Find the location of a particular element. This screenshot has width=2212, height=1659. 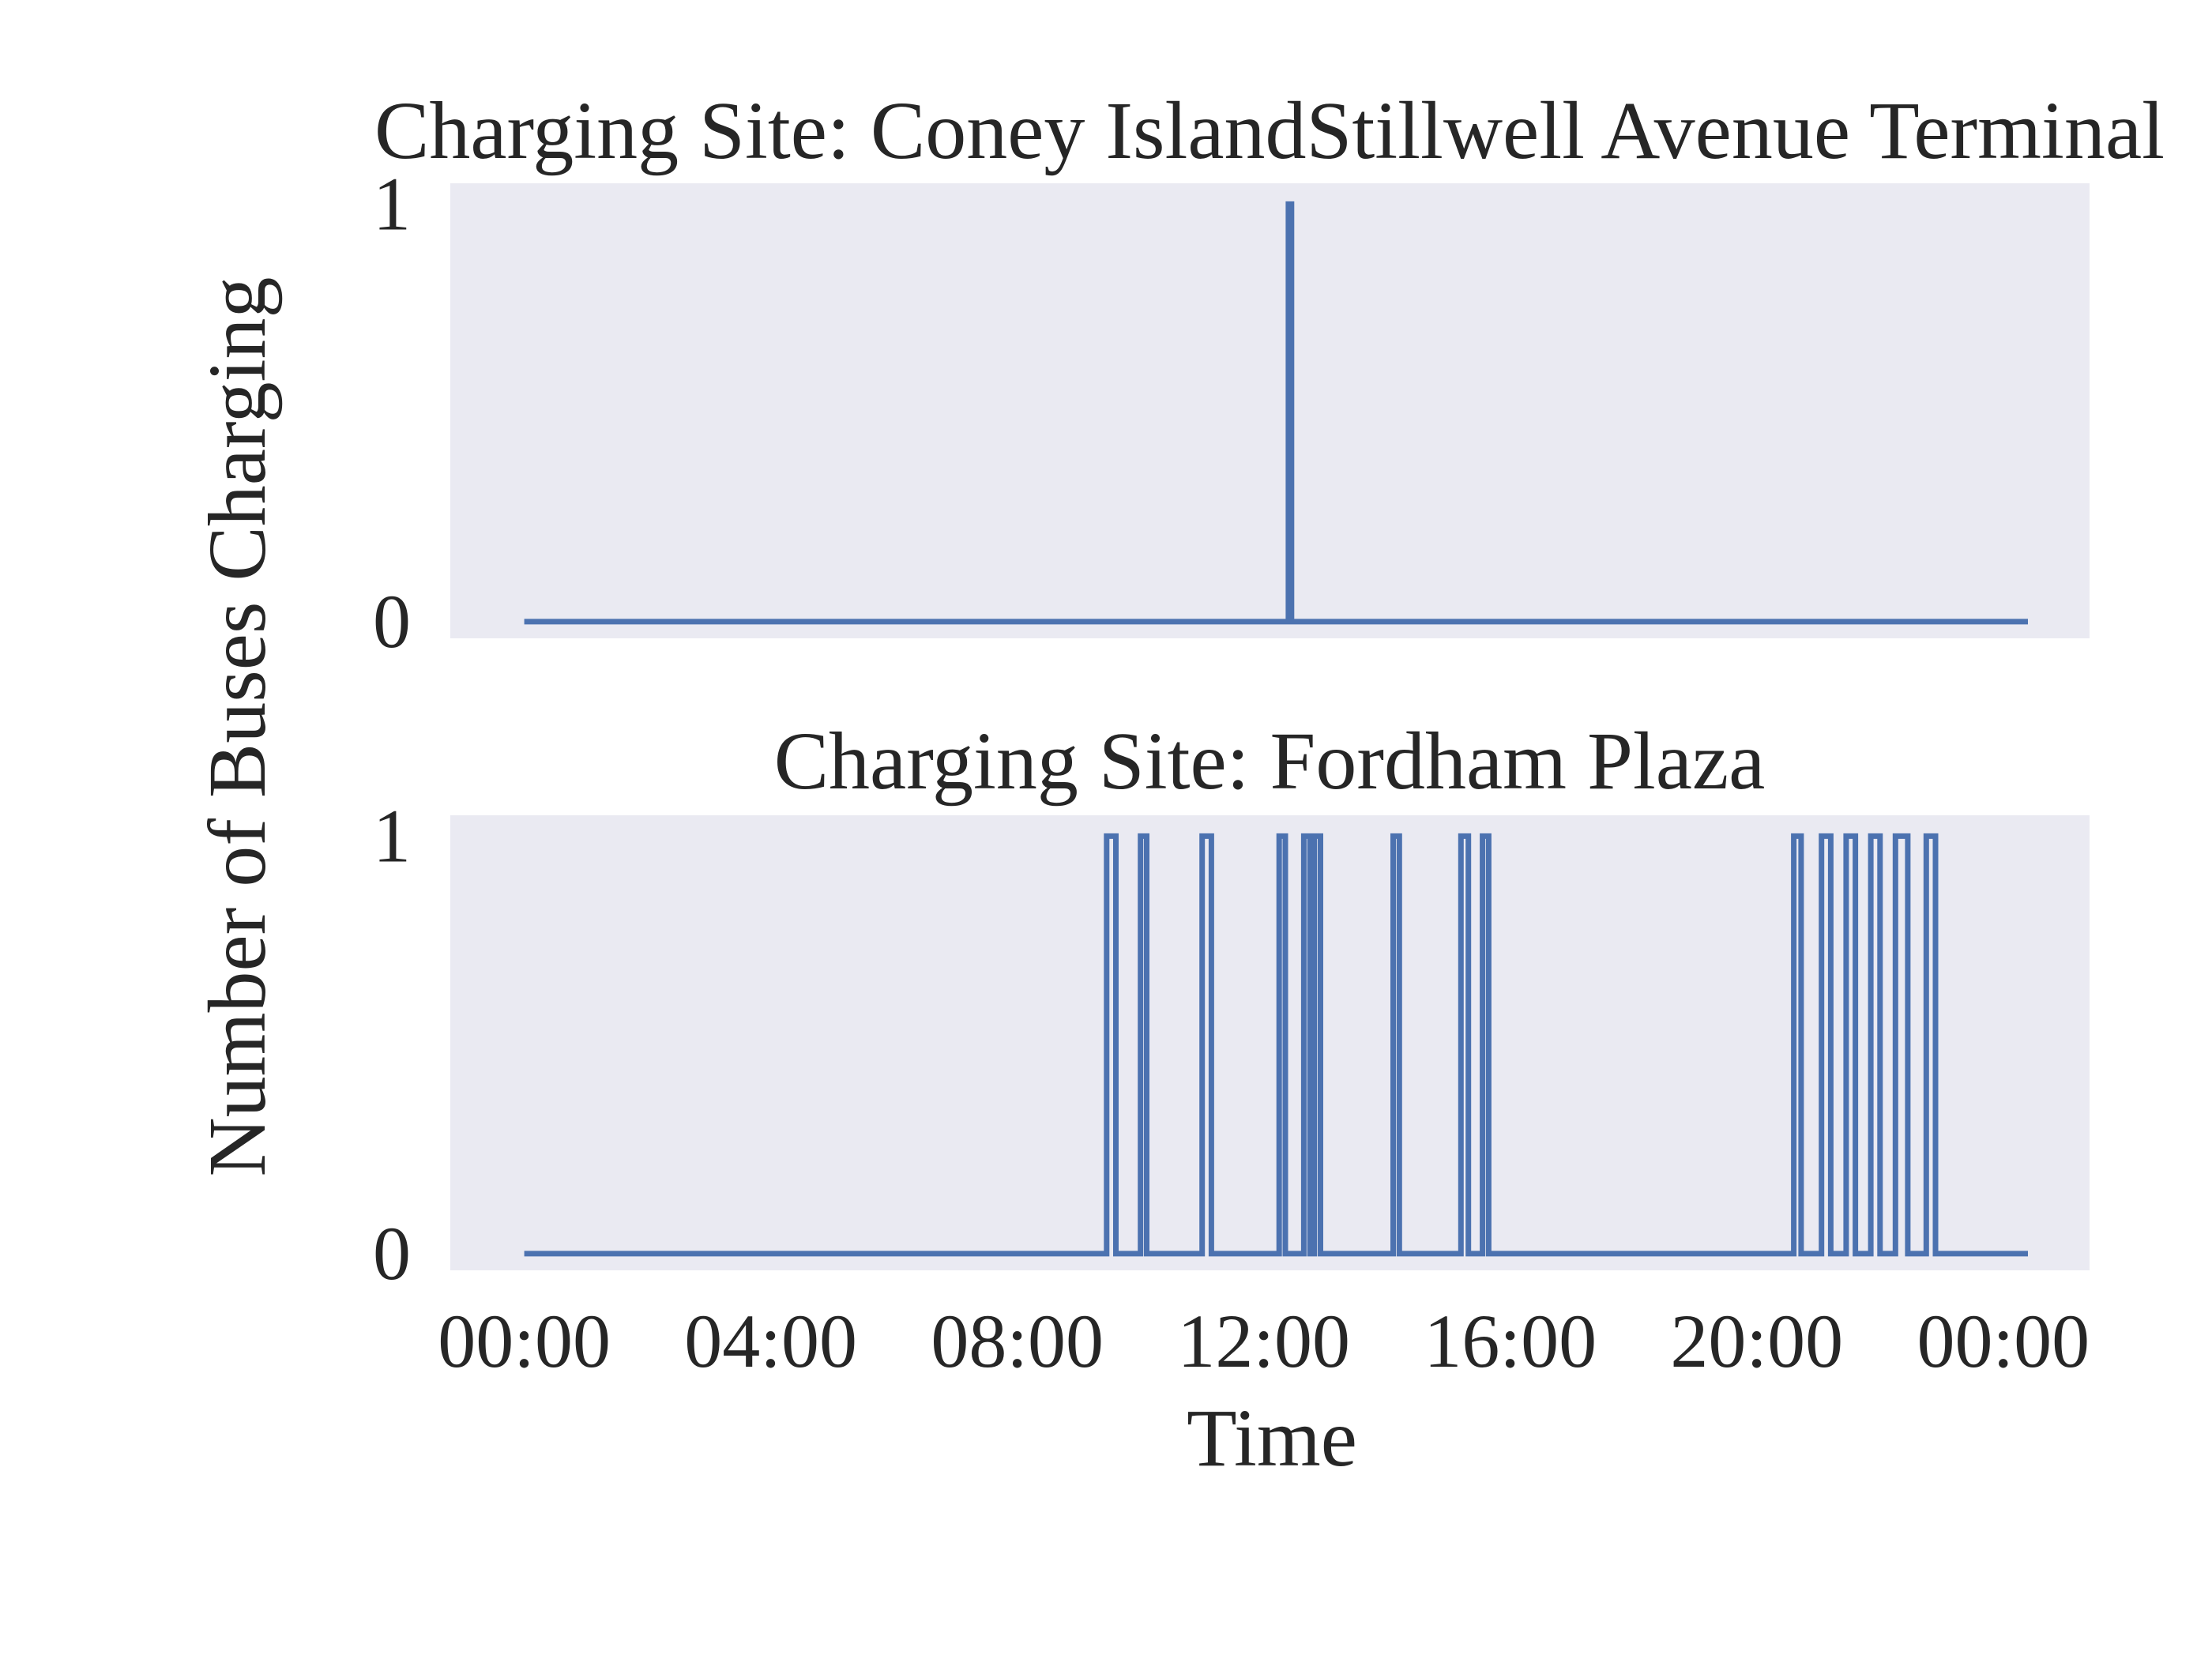

panel-top-y-tick-label: 0 is located at coordinates (392, 622).